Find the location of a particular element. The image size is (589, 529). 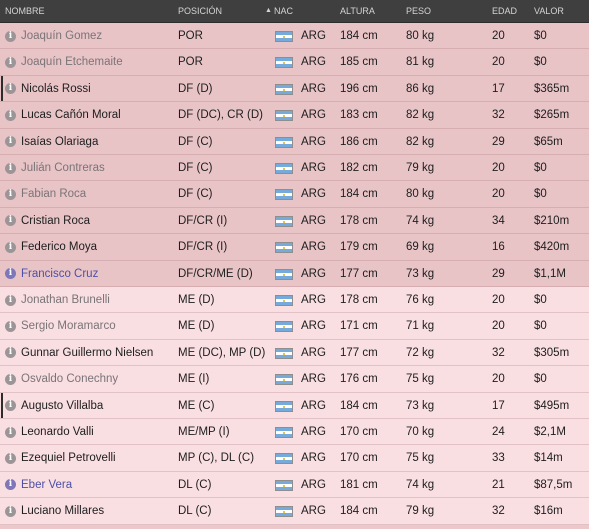

player-name: Joaquín Gomez is located at coordinates (62, 36).